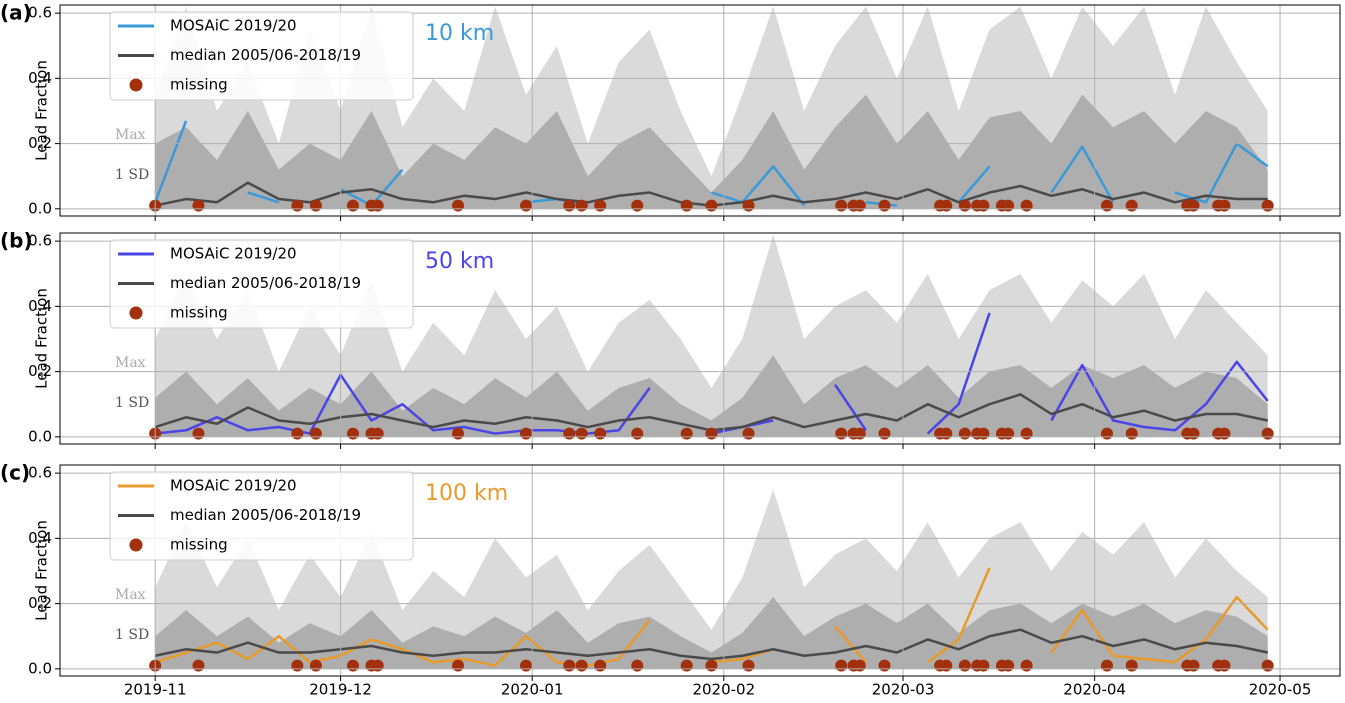 This screenshot has height=703, width=1345. Describe the element at coordinates (723, 690) in the screenshot. I see `x-tick-label: 2020-02` at that location.